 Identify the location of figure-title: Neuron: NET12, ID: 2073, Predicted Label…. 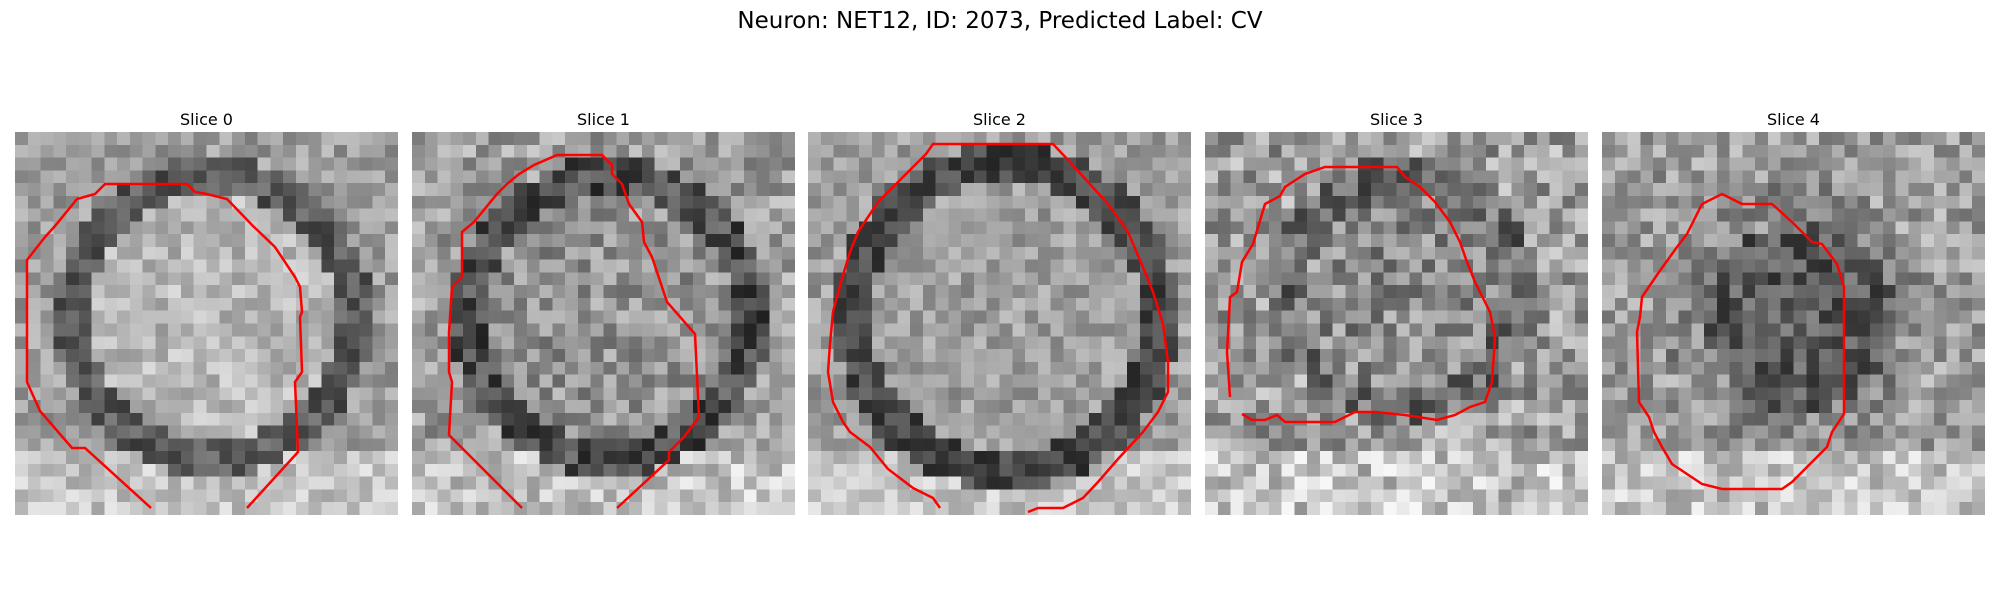
(1000, 21).